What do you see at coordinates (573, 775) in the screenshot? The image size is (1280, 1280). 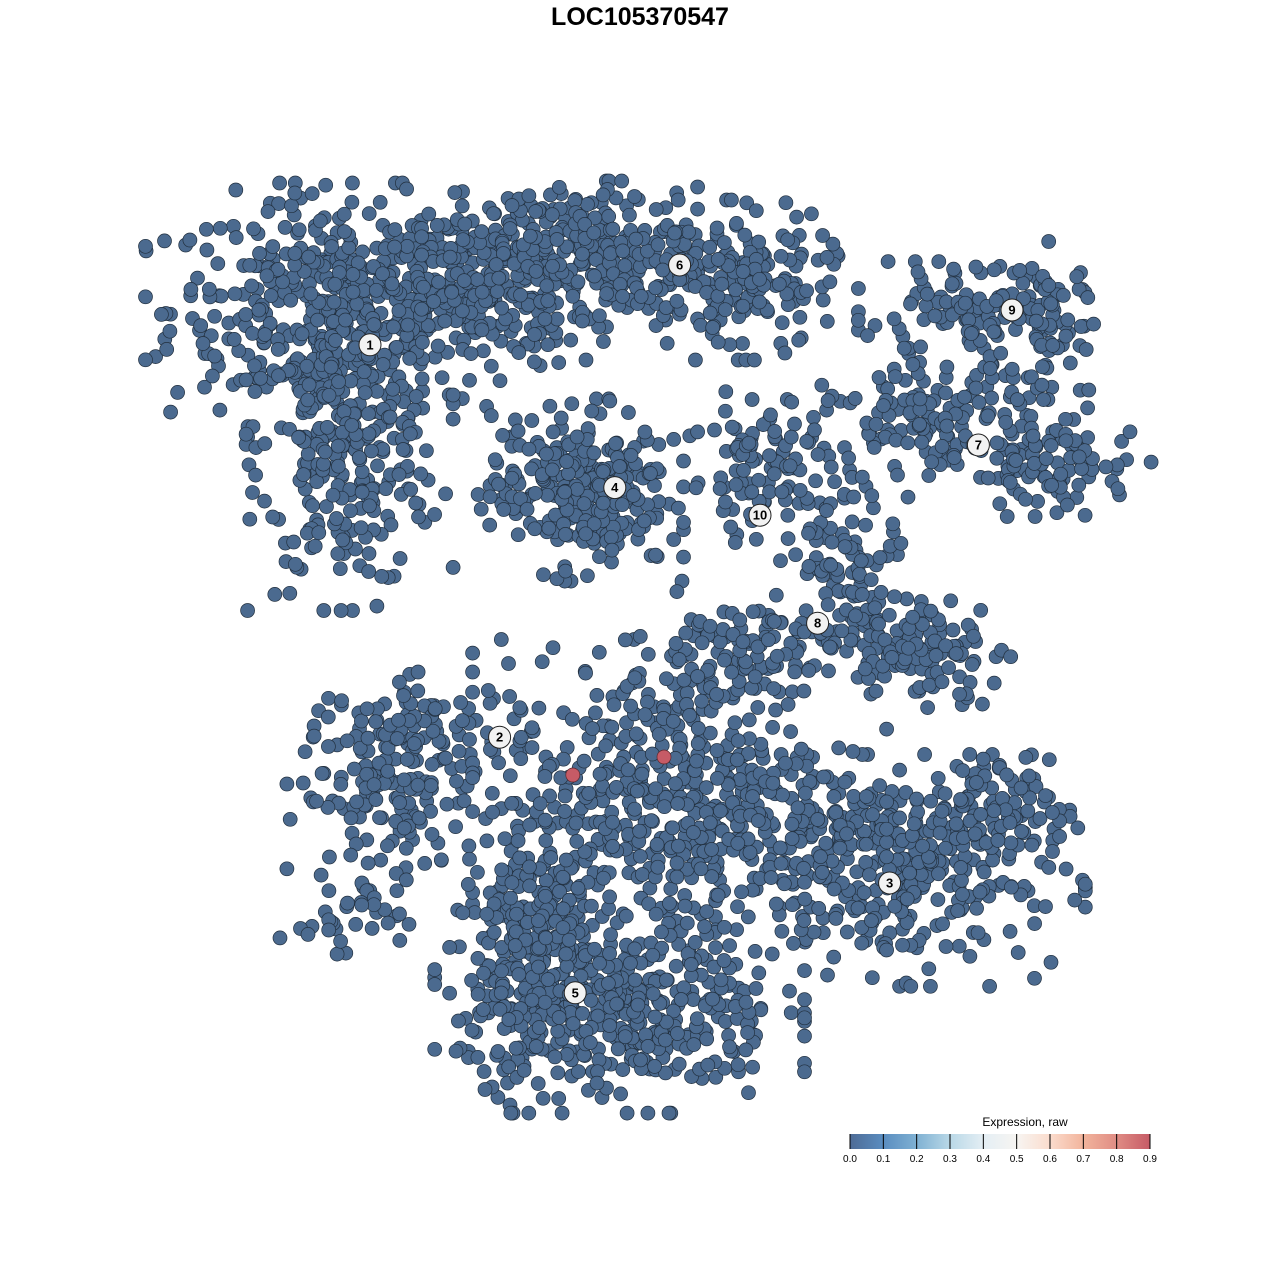 I see `data-point-expressed` at bounding box center [573, 775].